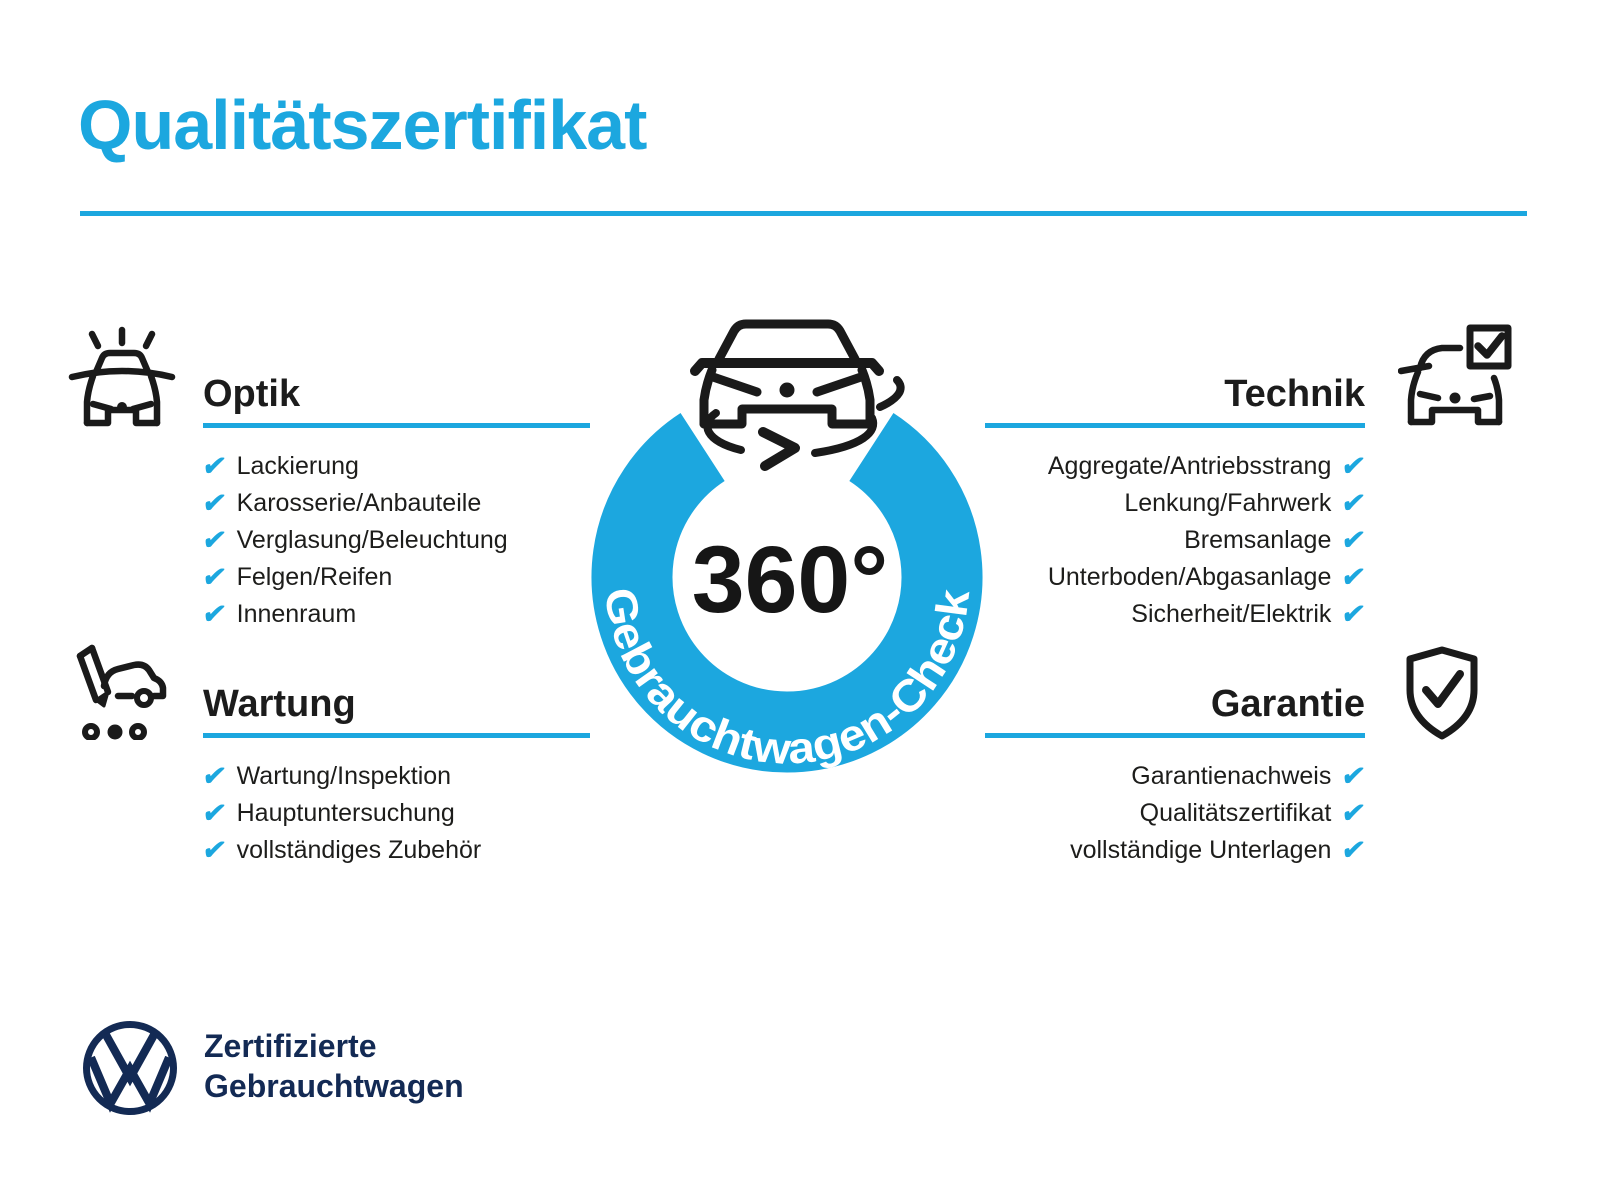 This screenshot has width=1600, height=1200. I want to click on list-item: Lenkung/Fahrwerk ✔, so click(1246, 503).